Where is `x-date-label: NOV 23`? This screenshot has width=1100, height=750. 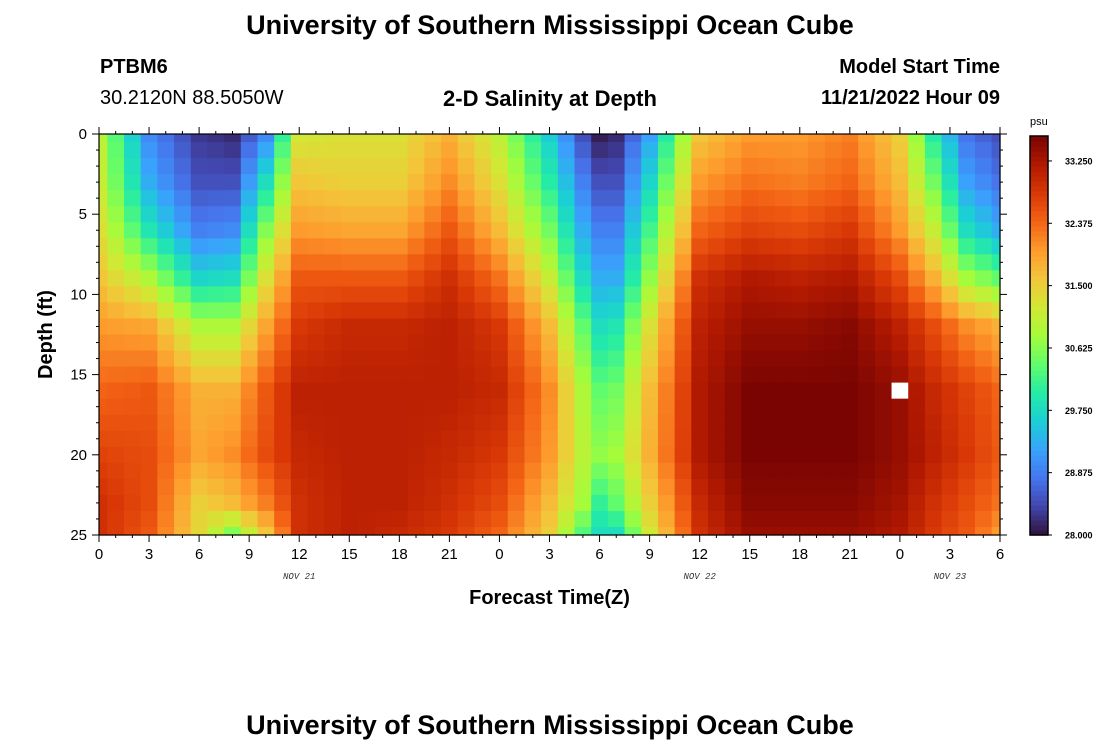
x-date-label: NOV 23 is located at coordinates (950, 577).